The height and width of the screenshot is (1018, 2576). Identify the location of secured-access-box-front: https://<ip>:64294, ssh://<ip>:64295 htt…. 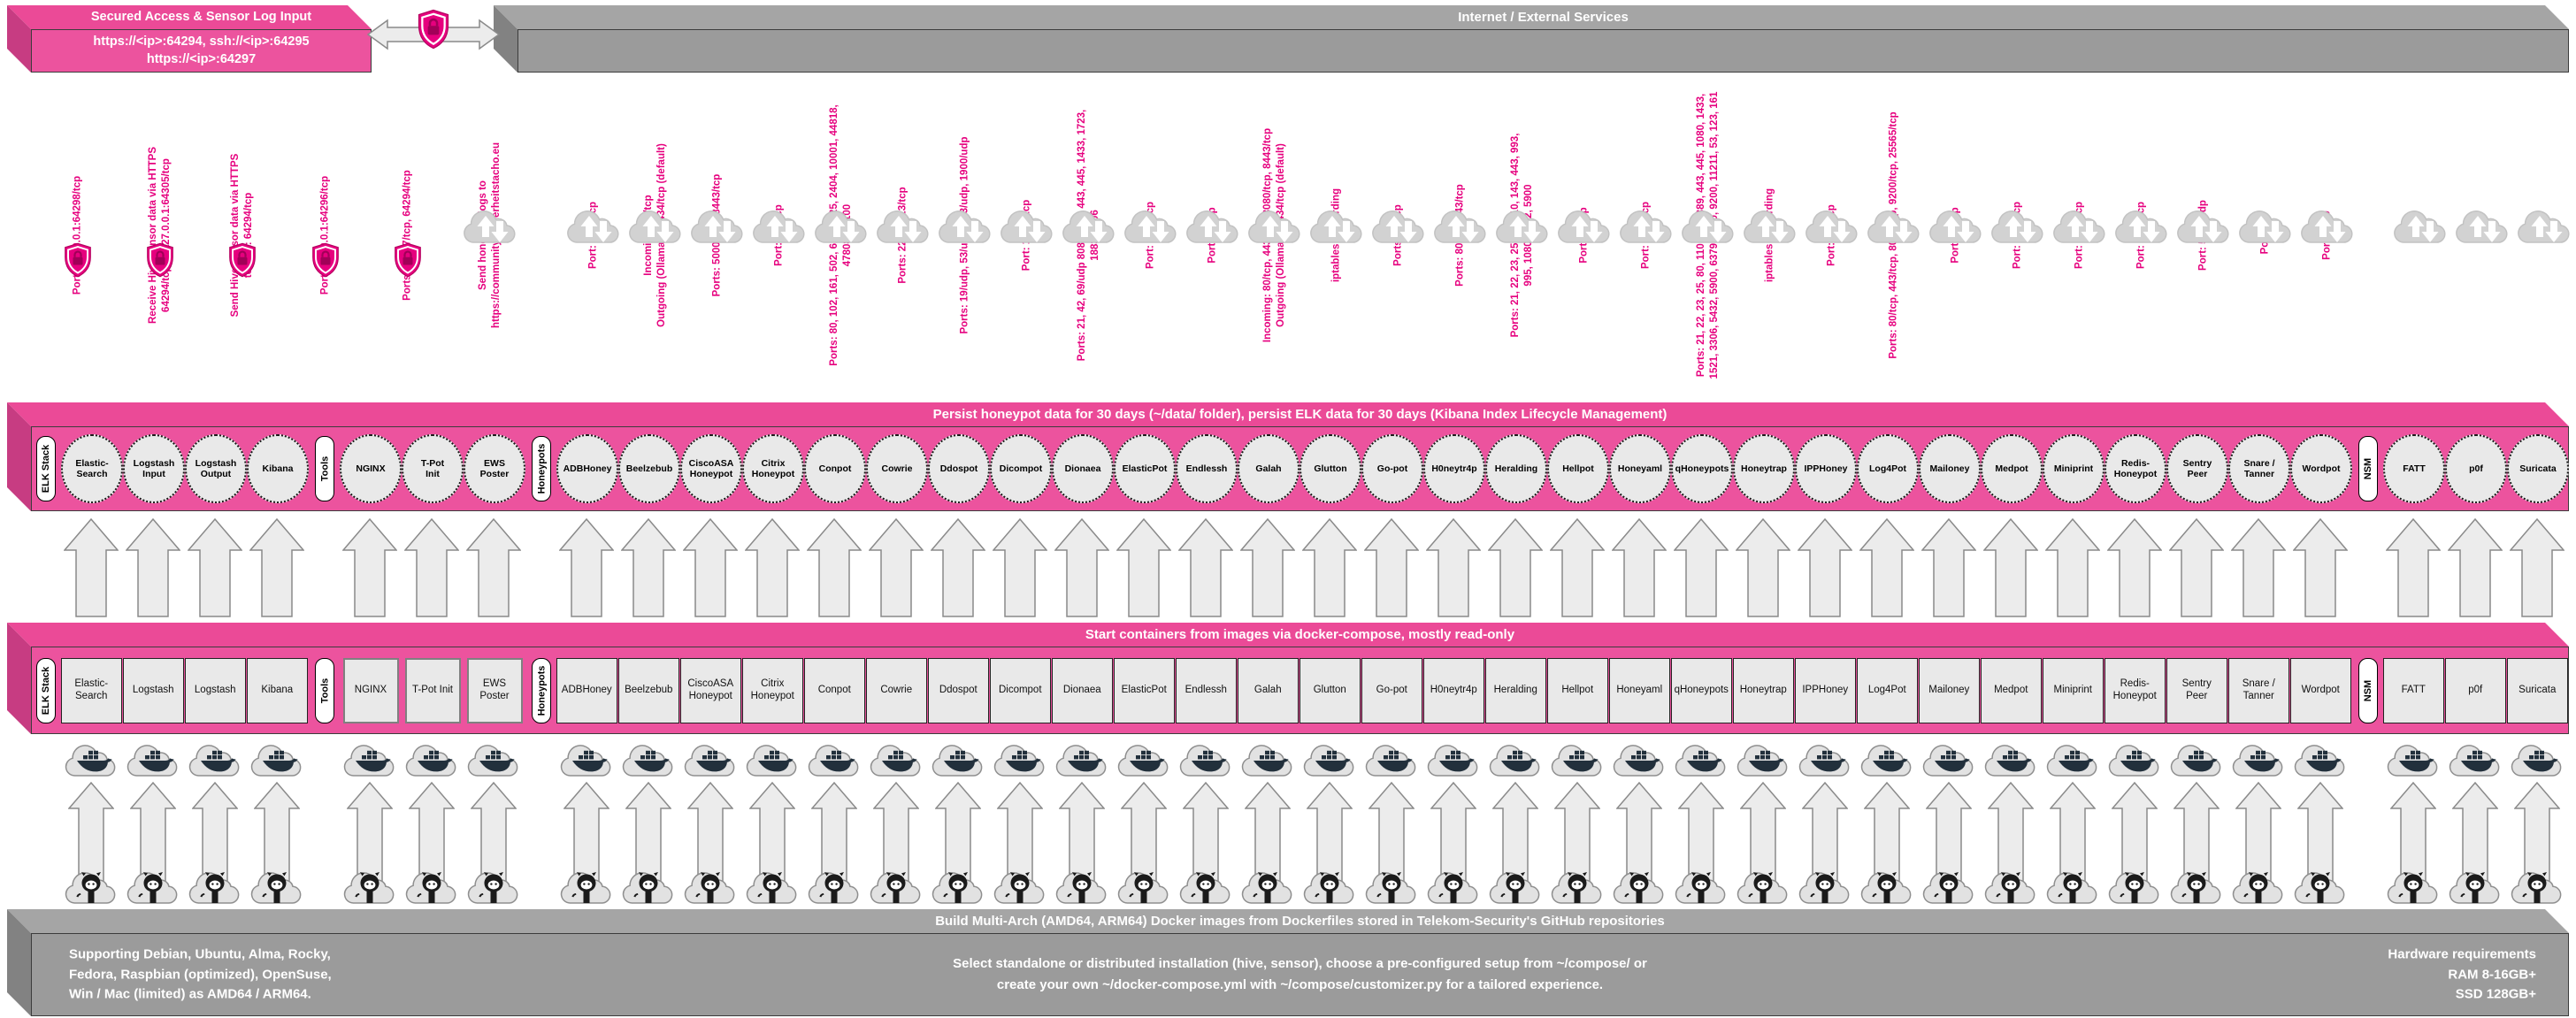
(201, 51).